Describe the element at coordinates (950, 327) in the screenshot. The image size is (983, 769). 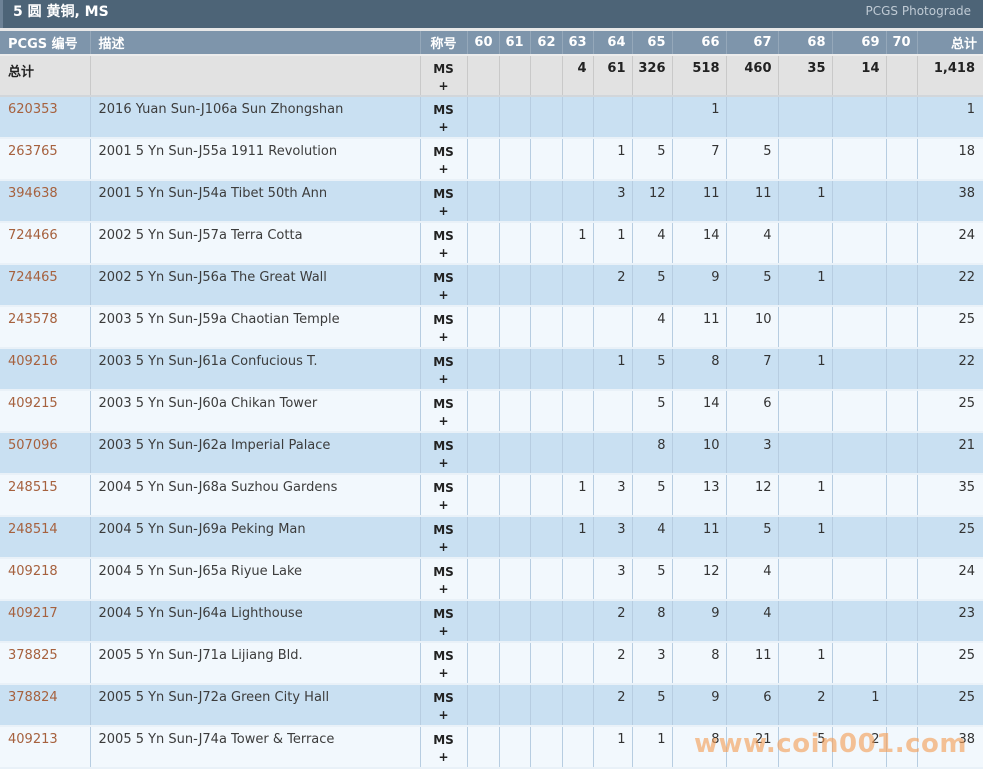
I see `row-total: 25` at that location.